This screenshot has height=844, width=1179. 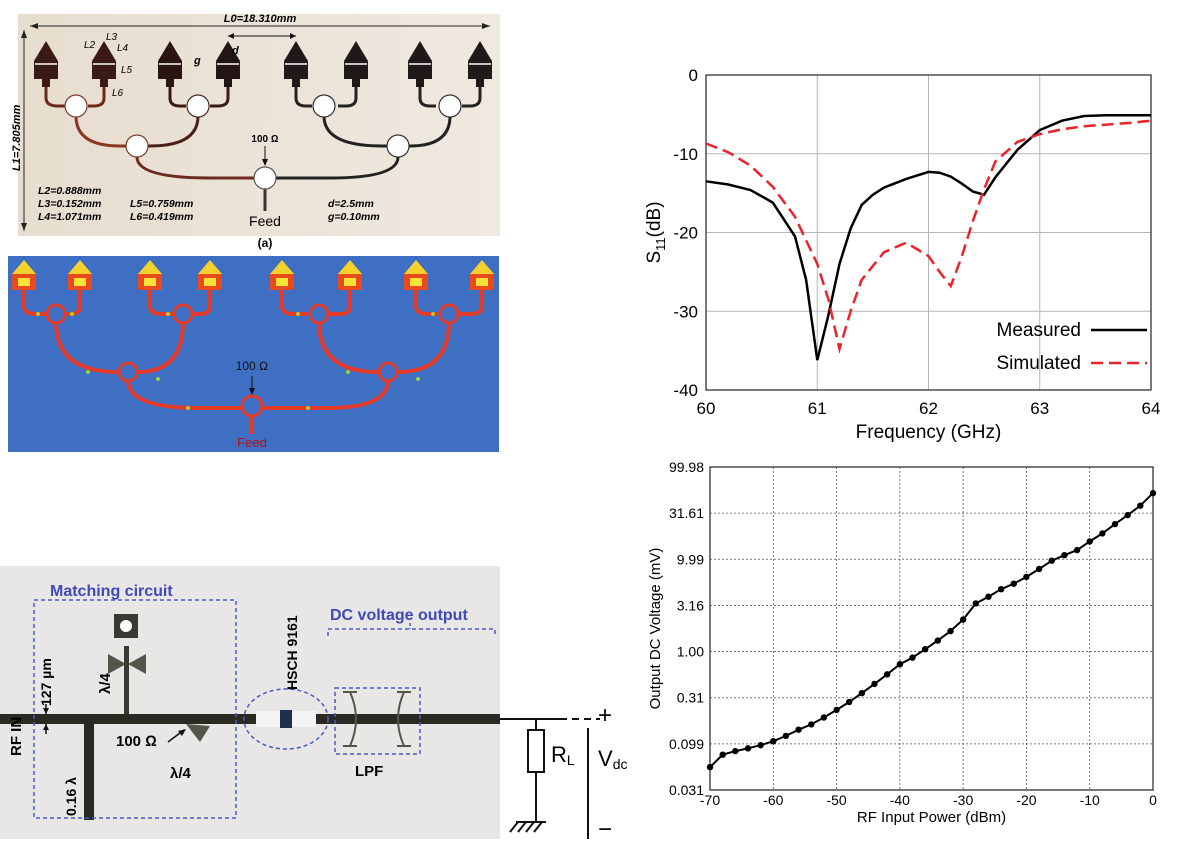 I want to click on radial-stub-line, so click(x=126, y=680).